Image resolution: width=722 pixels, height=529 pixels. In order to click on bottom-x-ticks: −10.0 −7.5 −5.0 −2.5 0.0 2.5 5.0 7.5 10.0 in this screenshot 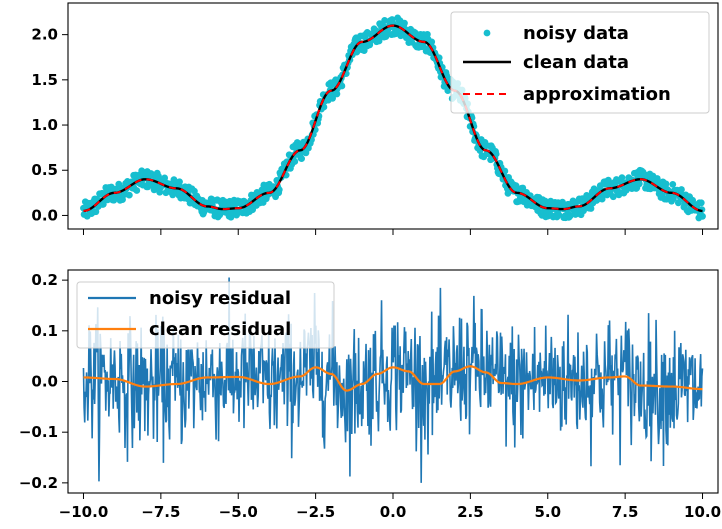, I will do `click(390, 507)`.